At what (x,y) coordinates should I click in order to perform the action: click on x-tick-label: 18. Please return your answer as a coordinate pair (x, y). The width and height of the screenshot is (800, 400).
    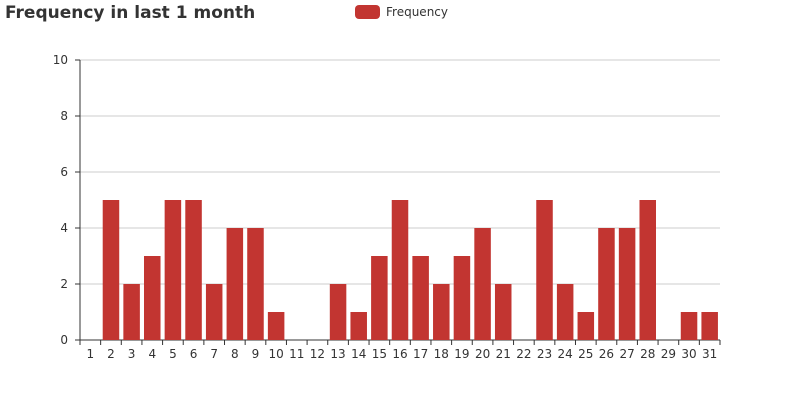
    Looking at the image, I should click on (441, 354).